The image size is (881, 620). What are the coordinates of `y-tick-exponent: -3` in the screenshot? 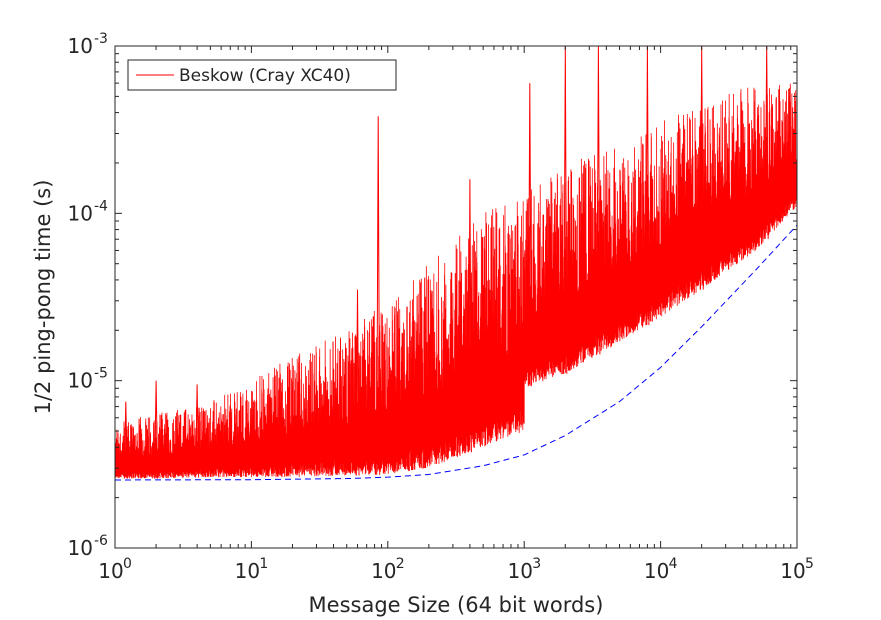 It's located at (101, 39).